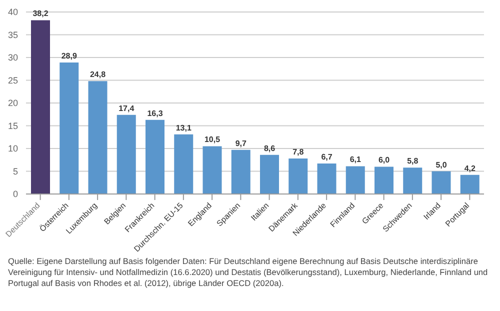 This screenshot has height=311, width=500. What do you see at coordinates (13, 149) in the screenshot?
I see `y-tick-label: 10` at bounding box center [13, 149].